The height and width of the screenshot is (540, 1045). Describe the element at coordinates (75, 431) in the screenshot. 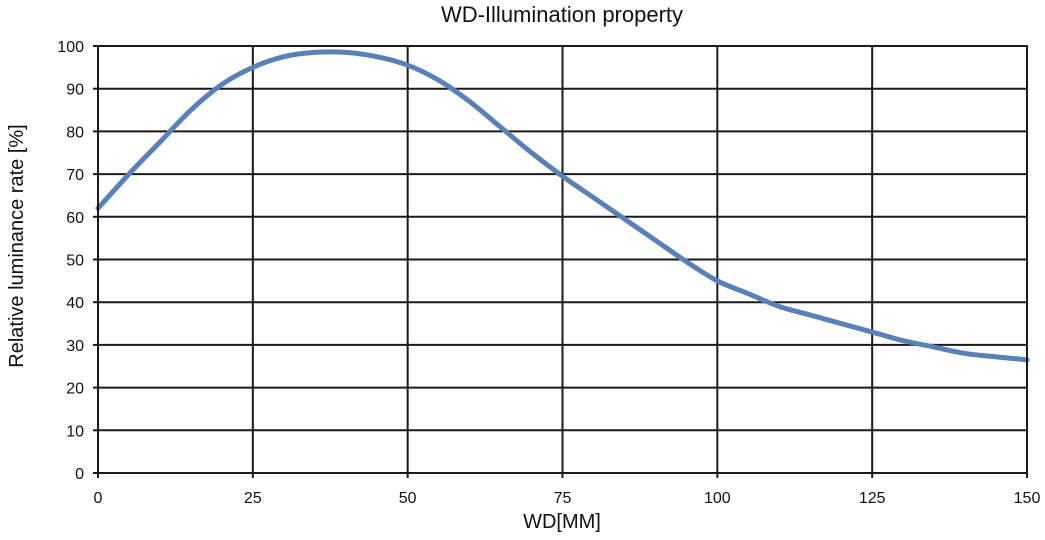

I see `y-tick-label: 10` at that location.